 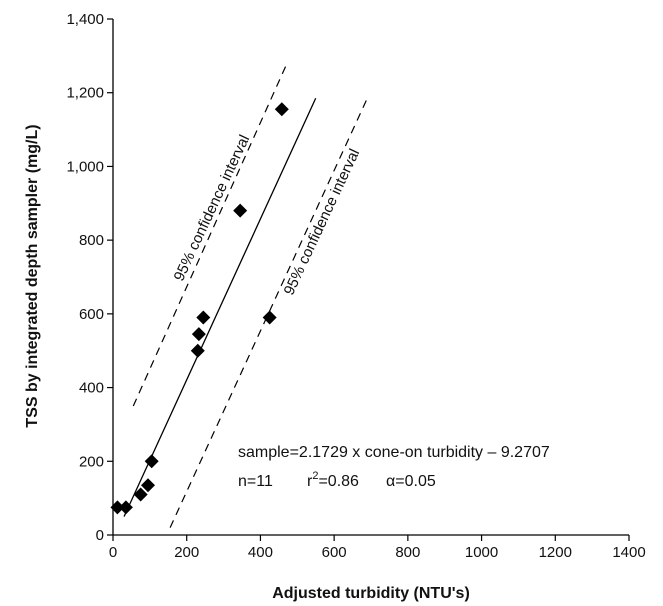 What do you see at coordinates (186, 552) in the screenshot?
I see `x-tick-label: 200` at bounding box center [186, 552].